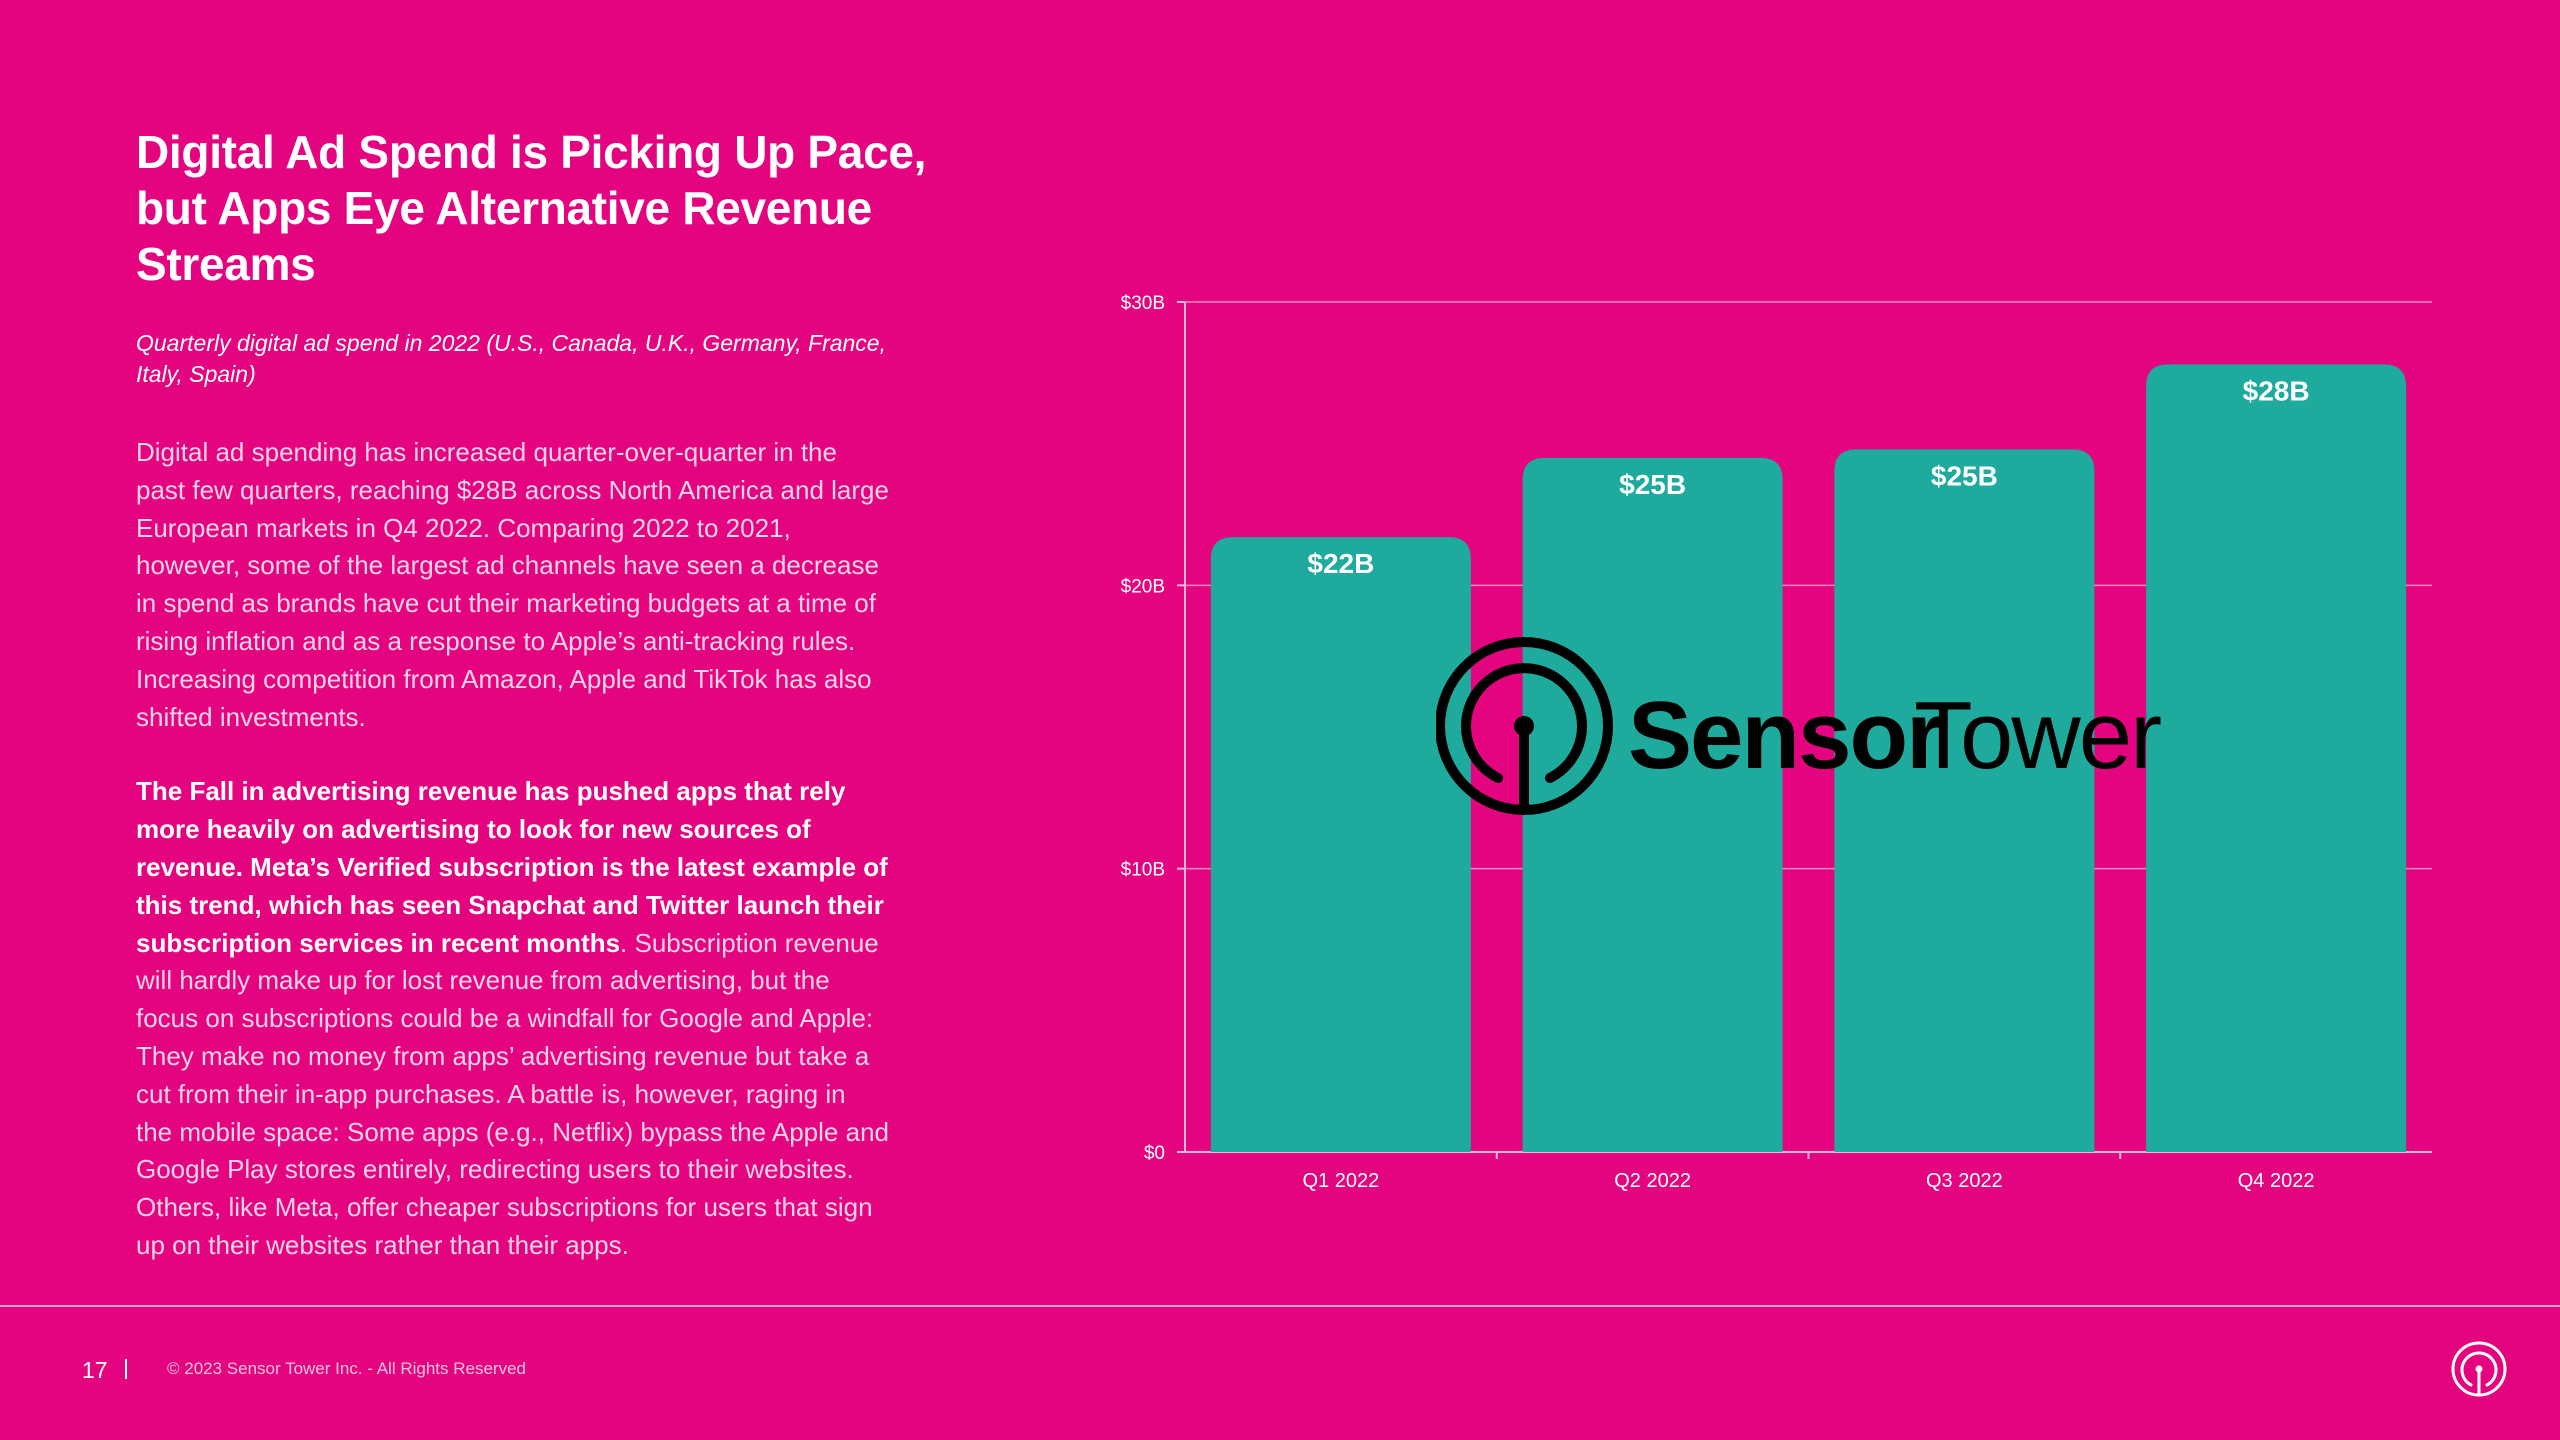 Image resolution: width=2560 pixels, height=1440 pixels. What do you see at coordinates (95, 1370) in the screenshot?
I see `page-number: 17` at bounding box center [95, 1370].